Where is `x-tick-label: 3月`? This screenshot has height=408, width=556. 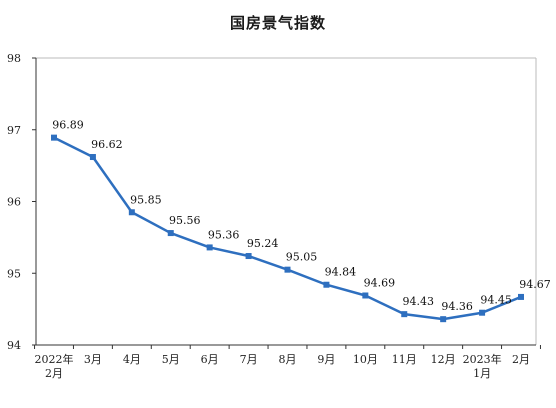 x-tick-label: 3月 is located at coordinates (93, 359).